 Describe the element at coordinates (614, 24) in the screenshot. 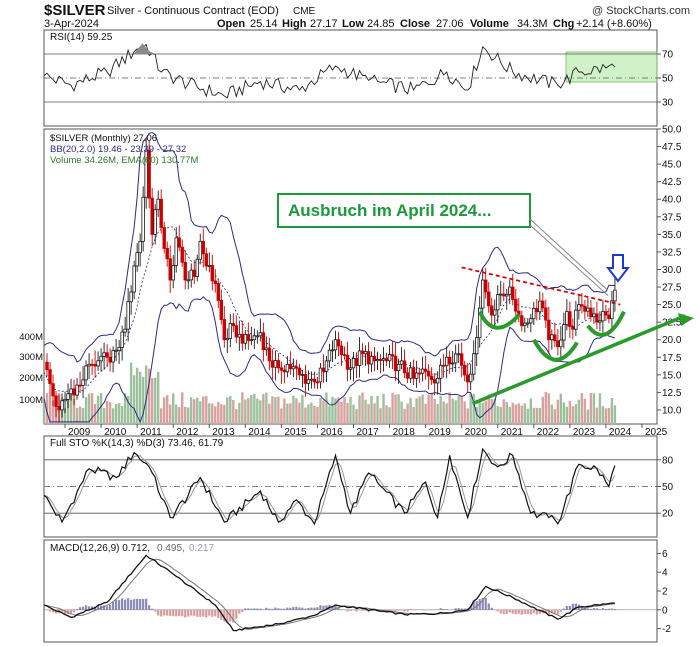

I see `chg-value: +2.14 (+8.60%)` at that location.